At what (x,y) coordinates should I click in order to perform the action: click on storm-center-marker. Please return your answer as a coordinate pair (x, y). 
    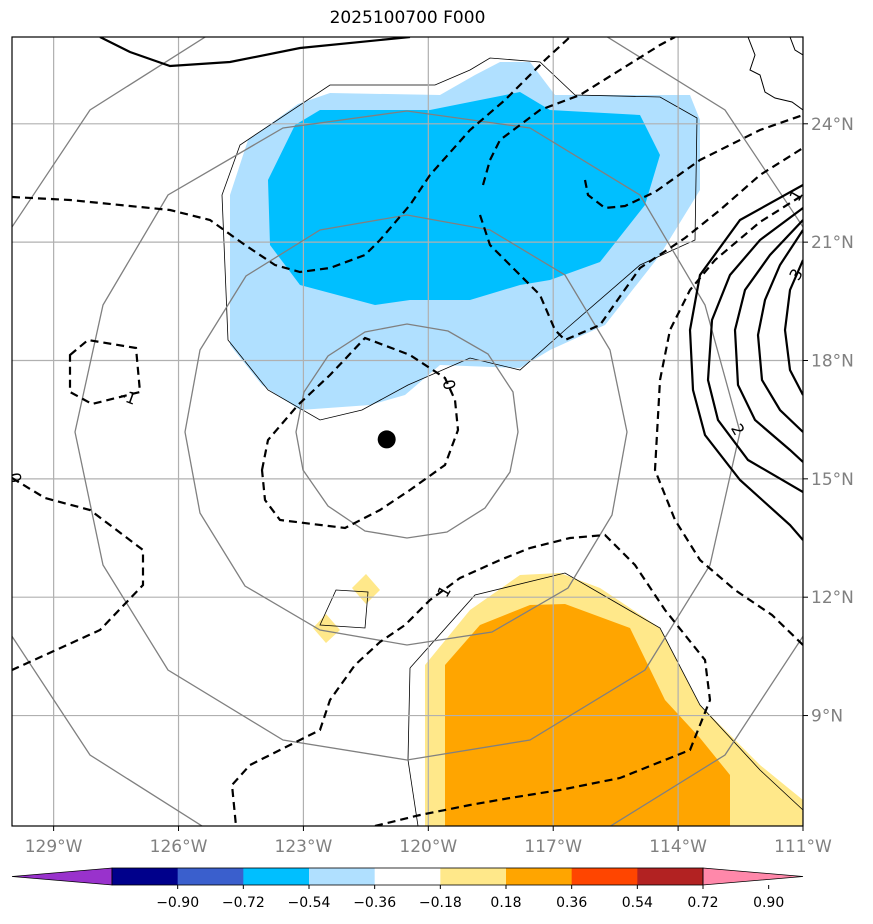
    Looking at the image, I should click on (386, 439).